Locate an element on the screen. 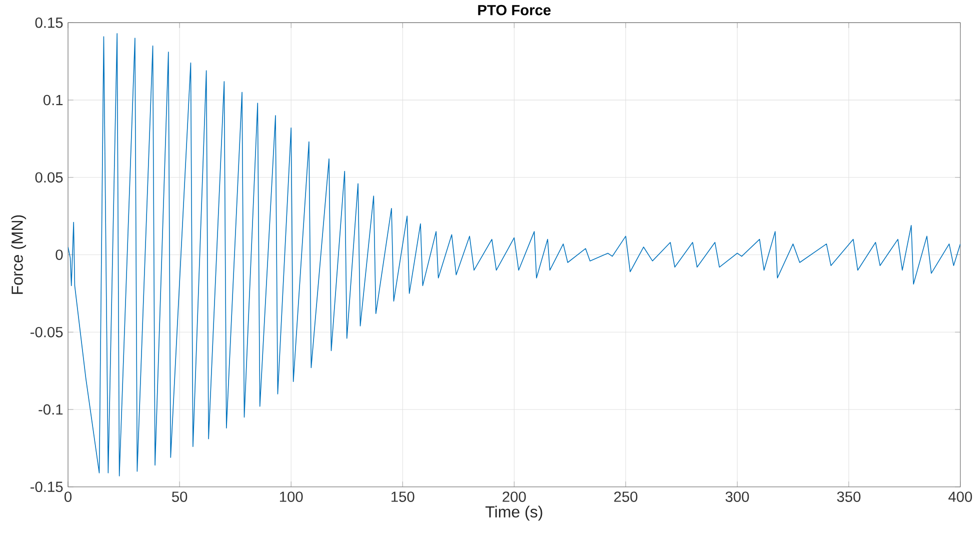 Image resolution: width=979 pixels, height=534 pixels. x-tick-label: 100 is located at coordinates (291, 497).